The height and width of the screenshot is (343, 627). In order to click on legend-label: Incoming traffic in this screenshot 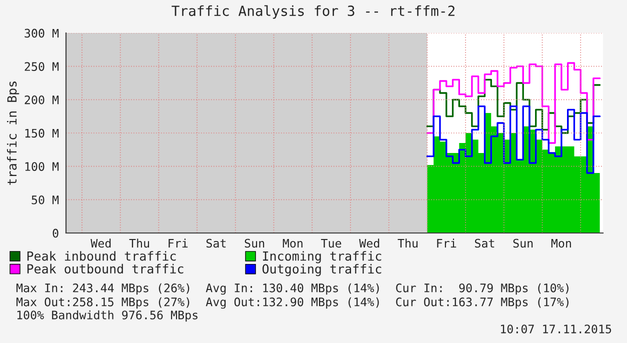, I will do `click(322, 257)`.